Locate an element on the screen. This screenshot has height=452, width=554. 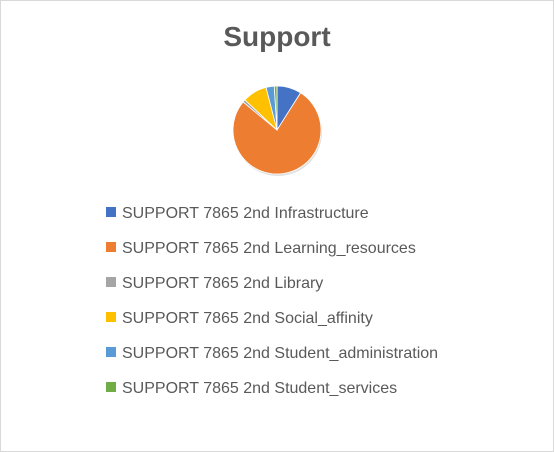
legend-item: SUPPORT 7865 2nd Student_services is located at coordinates (316, 390).